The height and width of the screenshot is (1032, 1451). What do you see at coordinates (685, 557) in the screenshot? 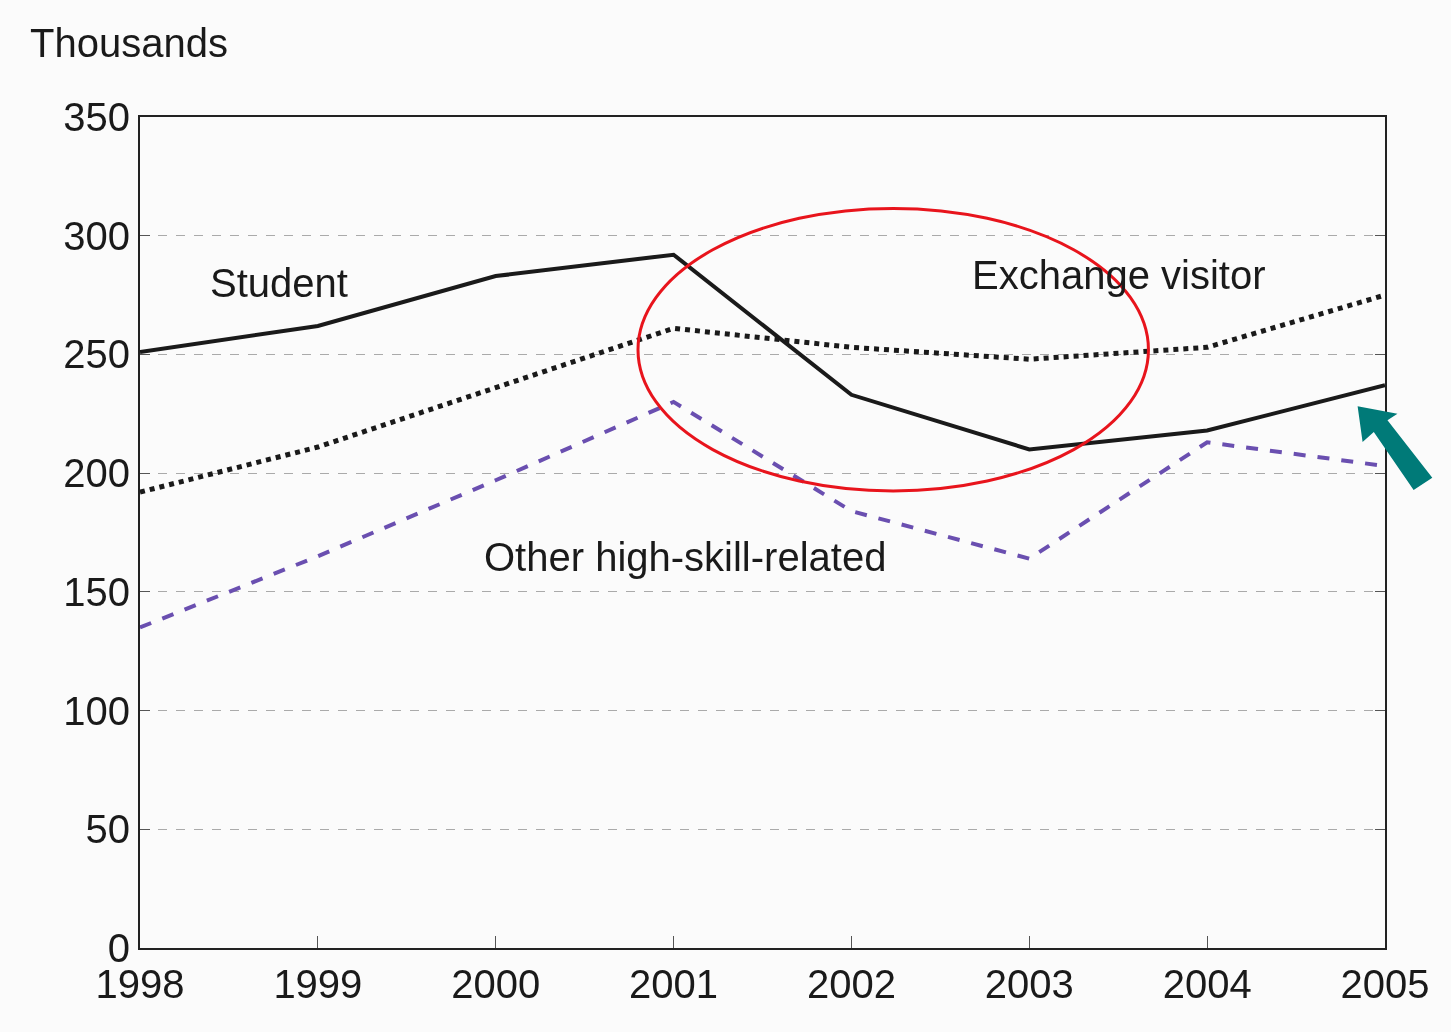
I see `series-label: Other high-skill-related` at bounding box center [685, 557].